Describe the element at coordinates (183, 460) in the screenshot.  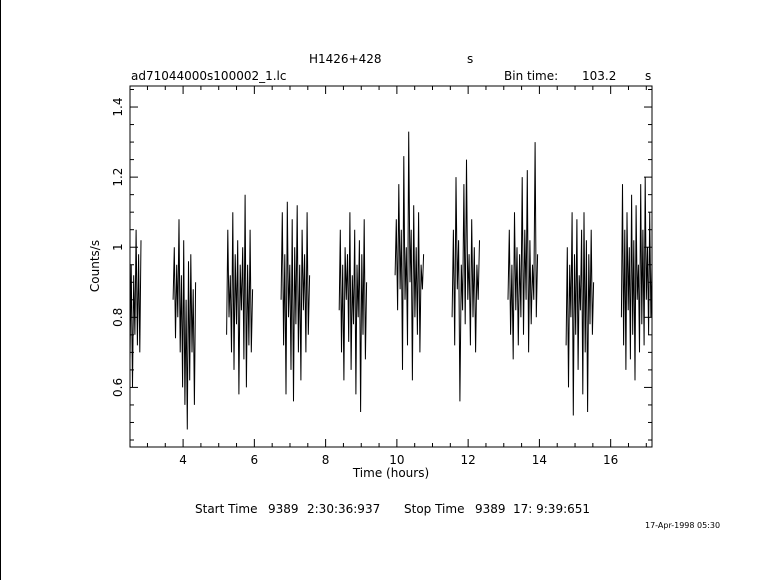
I see `x-tick-label: 4` at that location.